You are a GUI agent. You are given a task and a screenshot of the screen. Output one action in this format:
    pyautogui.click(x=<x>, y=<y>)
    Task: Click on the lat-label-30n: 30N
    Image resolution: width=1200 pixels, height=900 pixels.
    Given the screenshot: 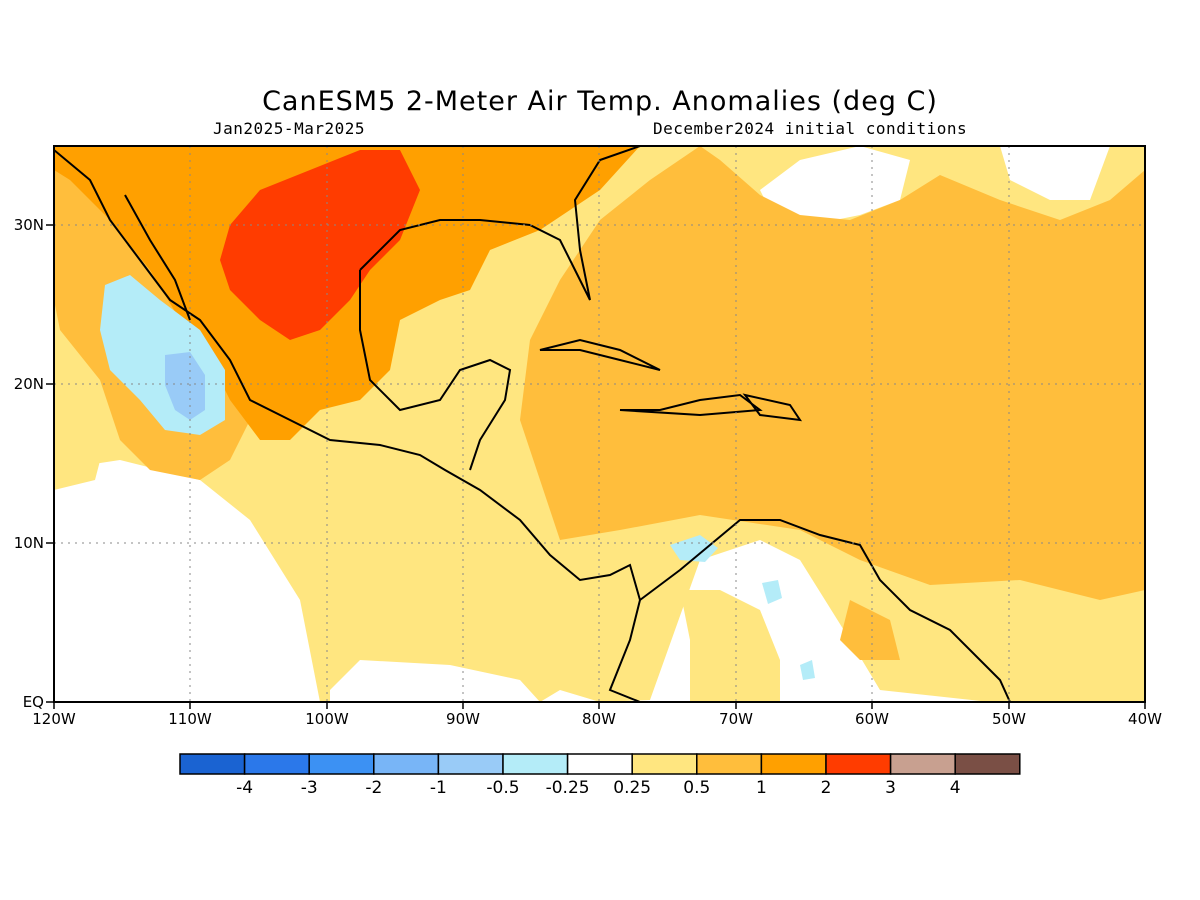 What is the action you would take?
    pyautogui.click(x=28, y=225)
    